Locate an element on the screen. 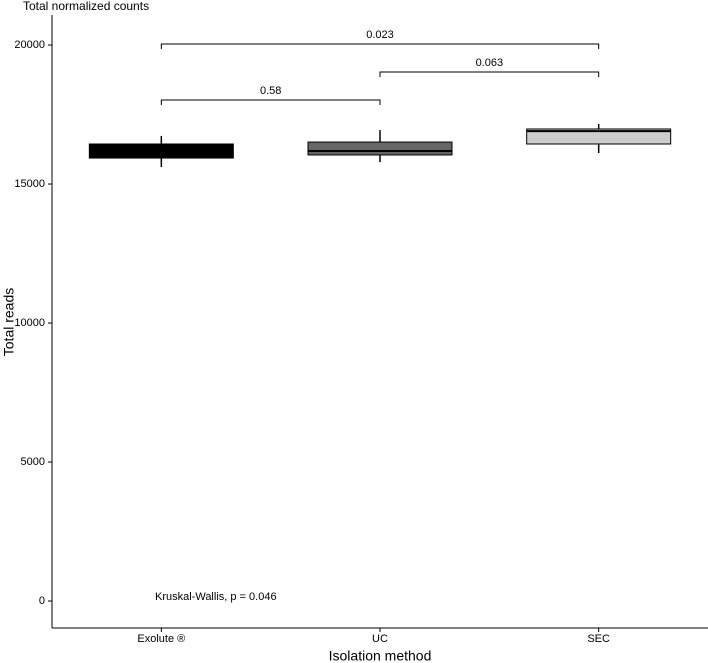 Image resolution: width=708 pixels, height=663 pixels. y-tick-label: 10000 is located at coordinates (29, 323).